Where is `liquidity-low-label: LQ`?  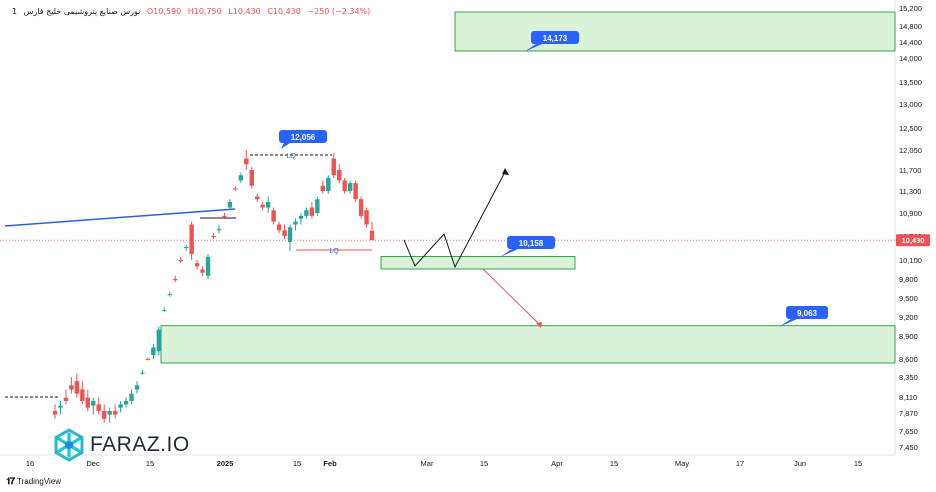
liquidity-low-label: LQ is located at coordinates (334, 251).